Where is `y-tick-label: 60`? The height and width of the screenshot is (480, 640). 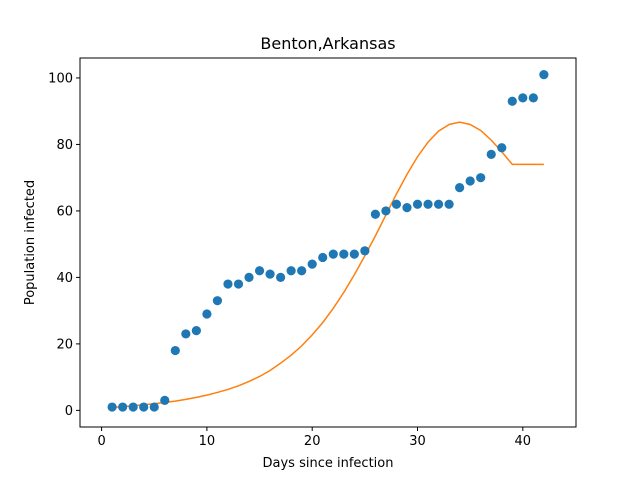 y-tick-label: 60 is located at coordinates (64, 211).